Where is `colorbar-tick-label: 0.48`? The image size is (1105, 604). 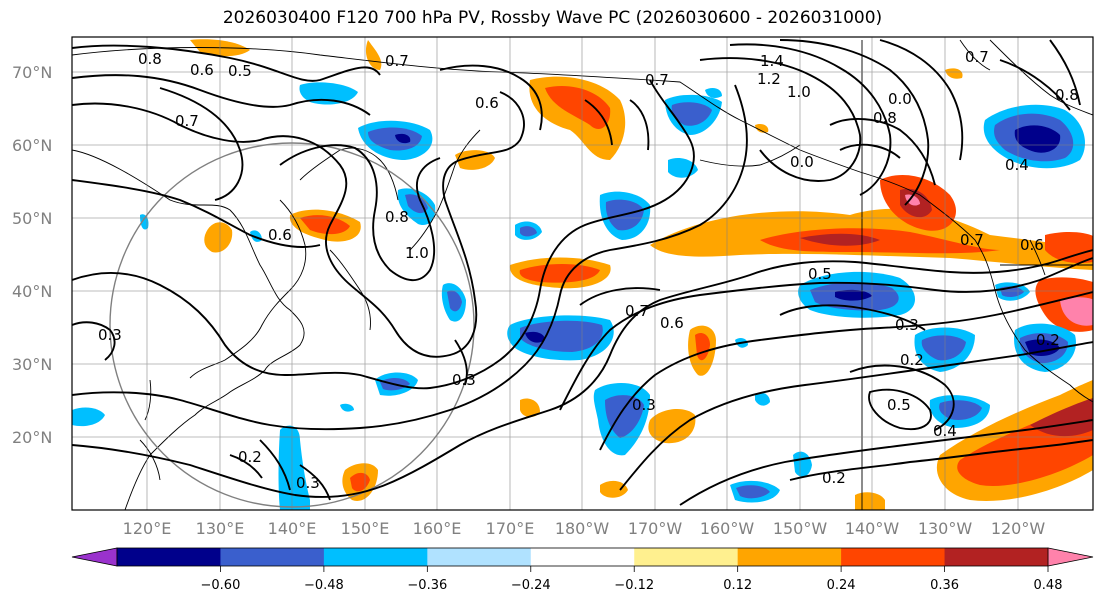 colorbar-tick-label: 0.48 is located at coordinates (1048, 585).